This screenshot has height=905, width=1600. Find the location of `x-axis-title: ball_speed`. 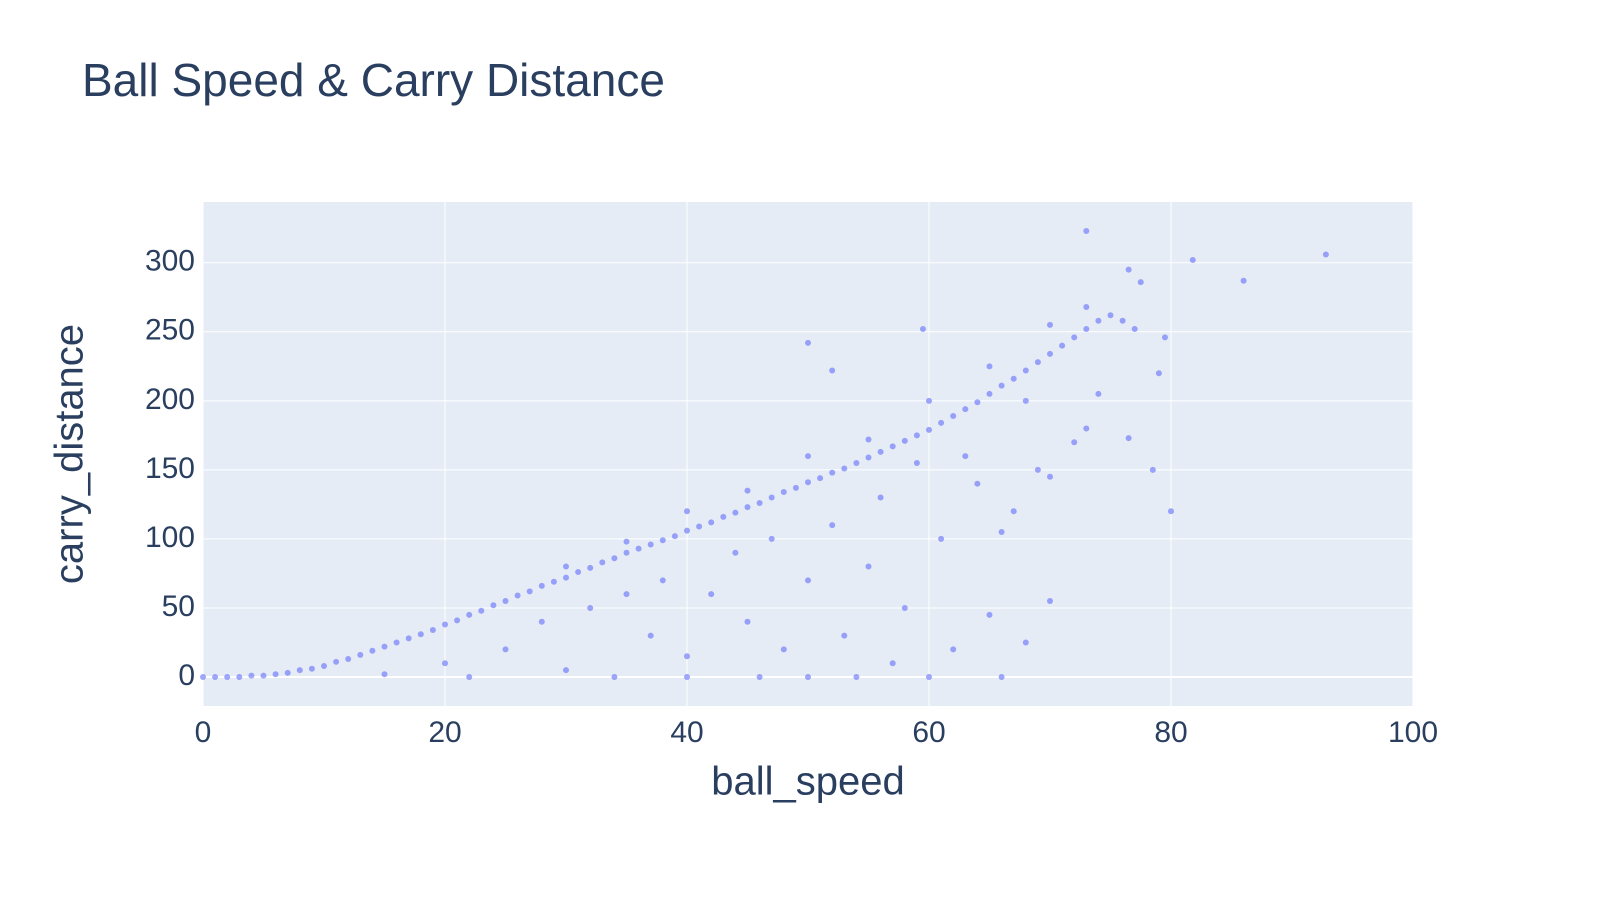

x-axis-title: ball_speed is located at coordinates (808, 782).